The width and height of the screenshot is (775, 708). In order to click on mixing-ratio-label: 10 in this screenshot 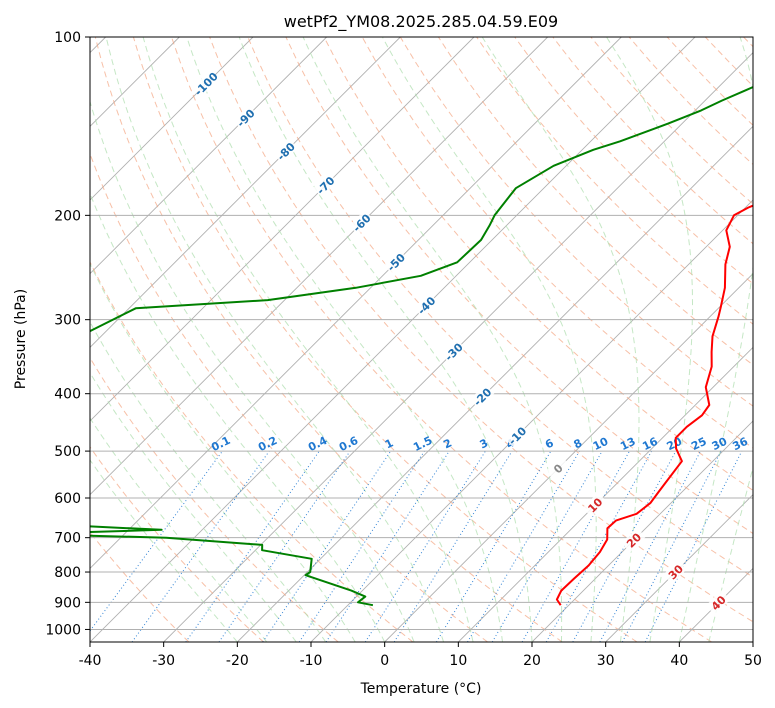, I will do `click(601, 444)`.